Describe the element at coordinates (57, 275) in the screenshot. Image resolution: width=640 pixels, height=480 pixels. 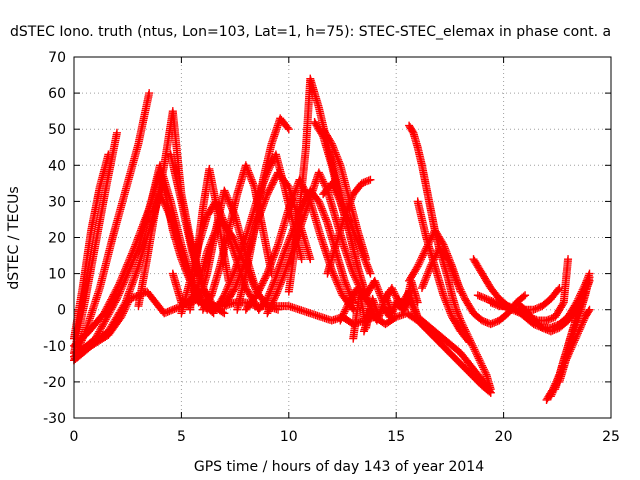
I see `y-tick-label: 10` at that location.